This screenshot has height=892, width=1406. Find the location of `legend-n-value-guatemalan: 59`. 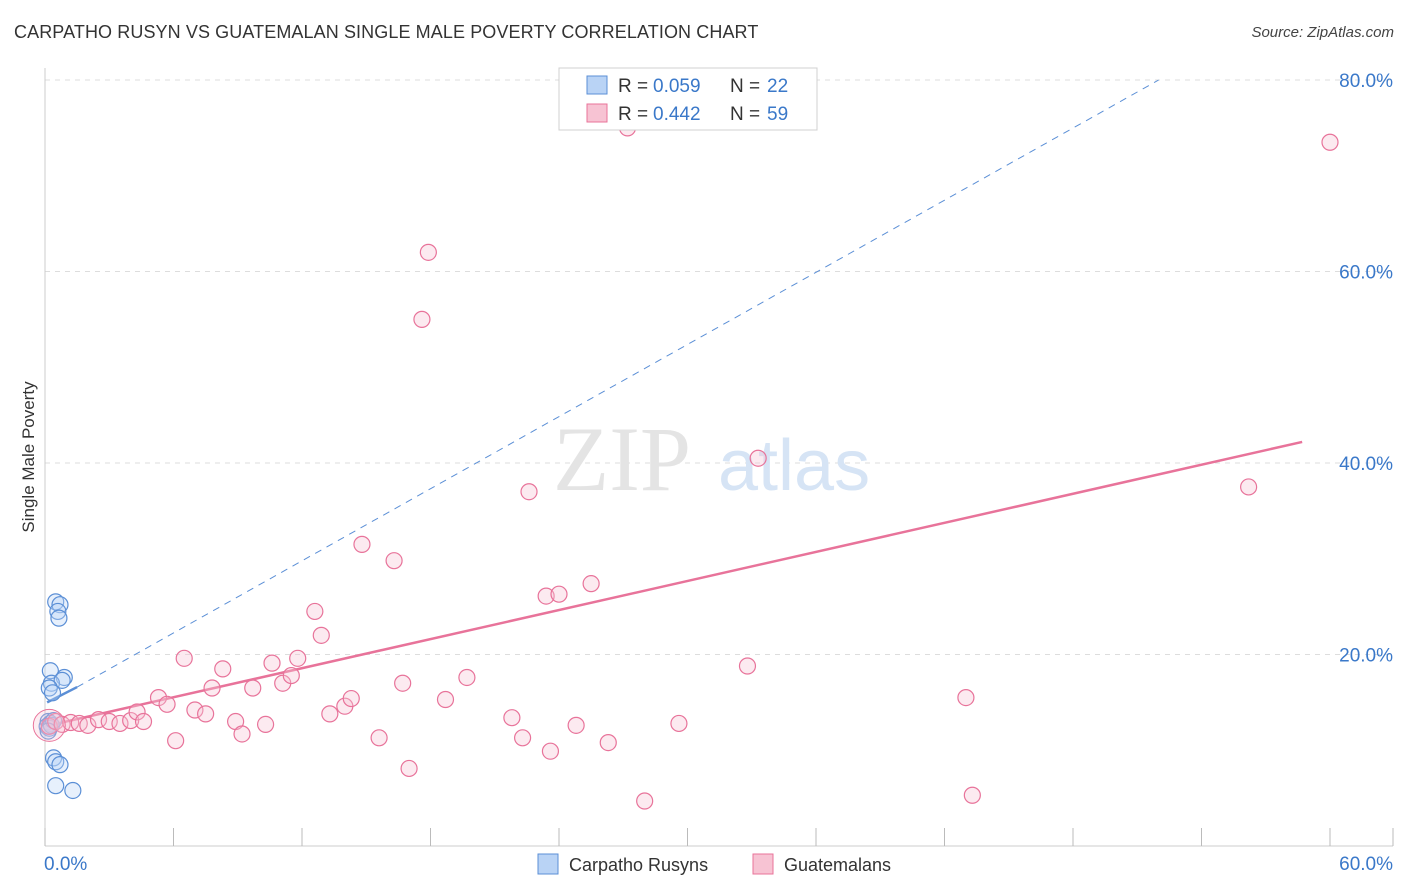

legend-n-value-guatemalan: 59 is located at coordinates (777, 114).